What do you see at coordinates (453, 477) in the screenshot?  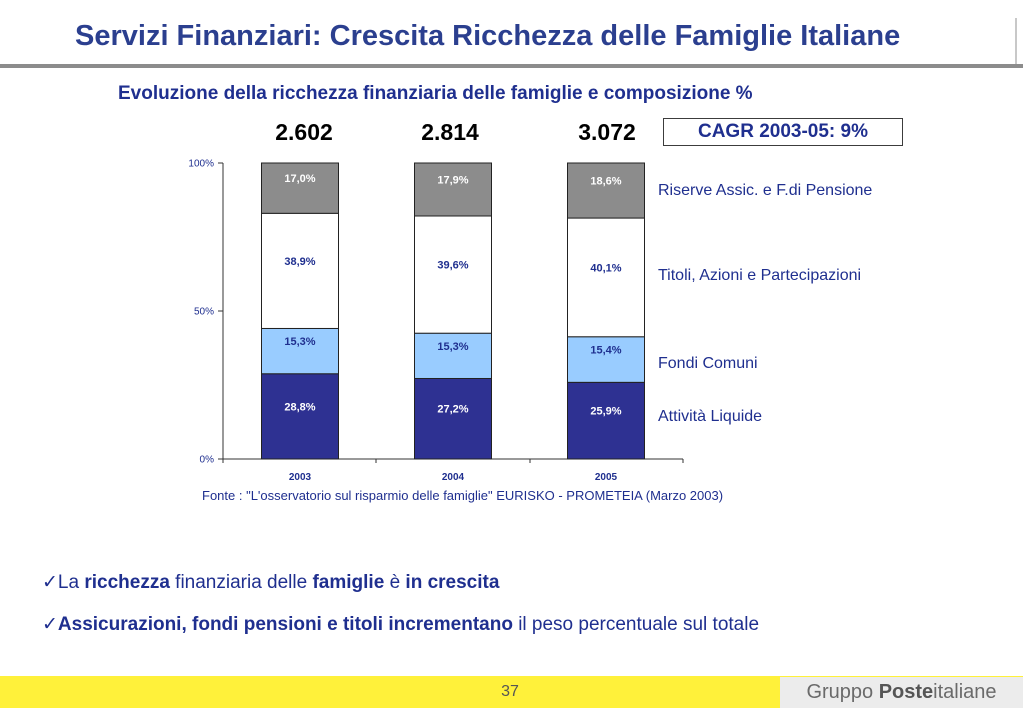 I see `x-tick-label: 2004` at bounding box center [453, 477].